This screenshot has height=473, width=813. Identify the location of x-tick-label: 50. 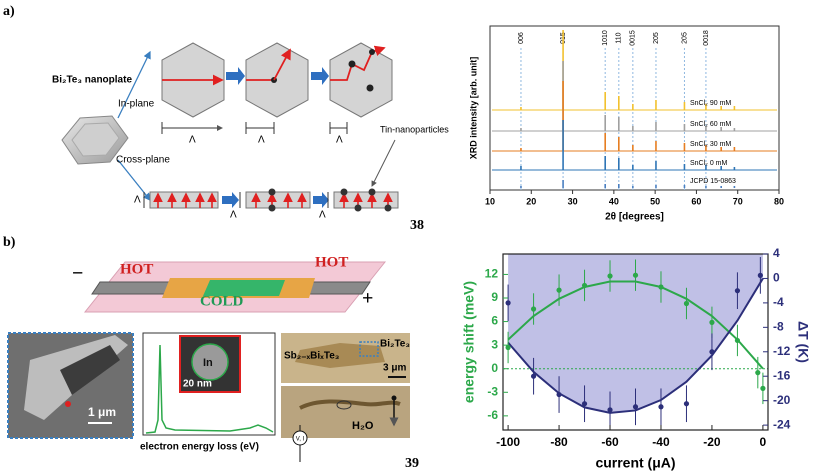
(655, 201).